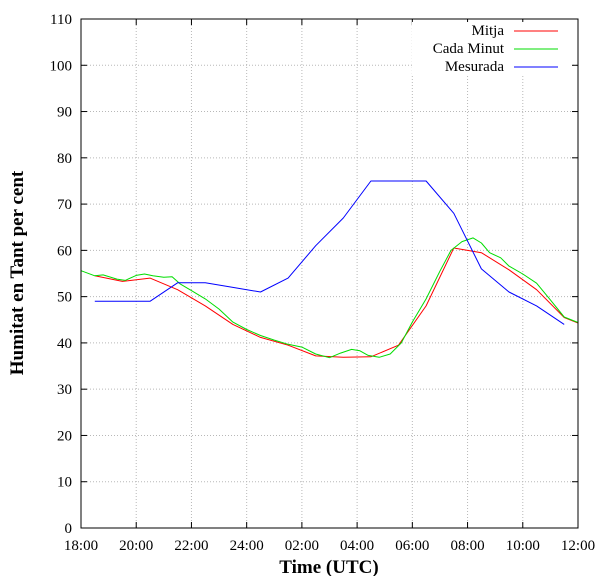 This screenshot has height=576, width=604. What do you see at coordinates (64, 205) in the screenshot?
I see `y-tick-label: 70` at bounding box center [64, 205].